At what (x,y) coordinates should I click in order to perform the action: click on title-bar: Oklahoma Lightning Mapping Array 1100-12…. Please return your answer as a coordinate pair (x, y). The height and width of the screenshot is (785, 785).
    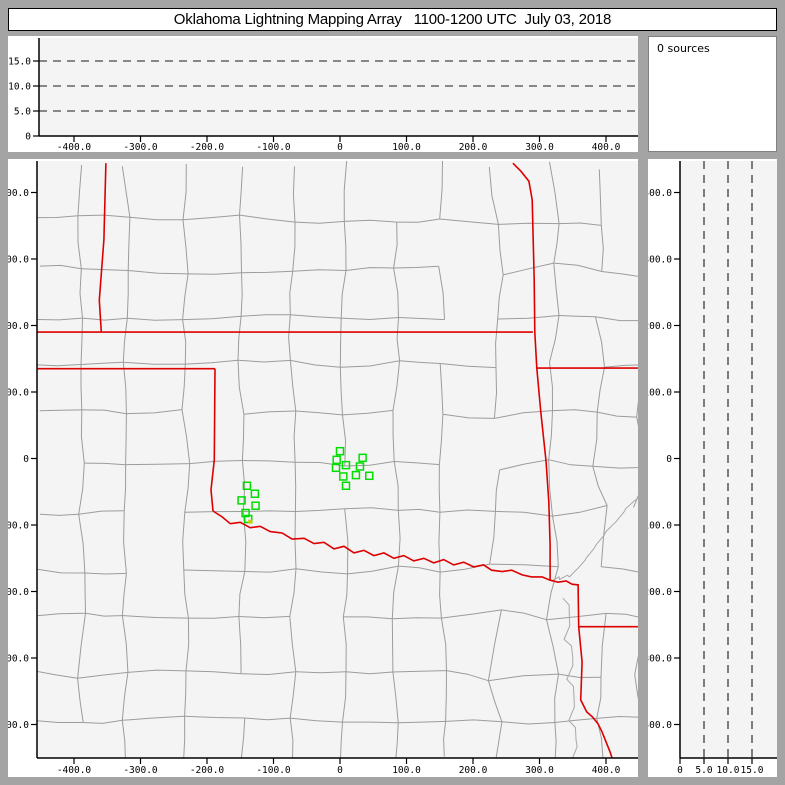
    Looking at the image, I should click on (392, 19).